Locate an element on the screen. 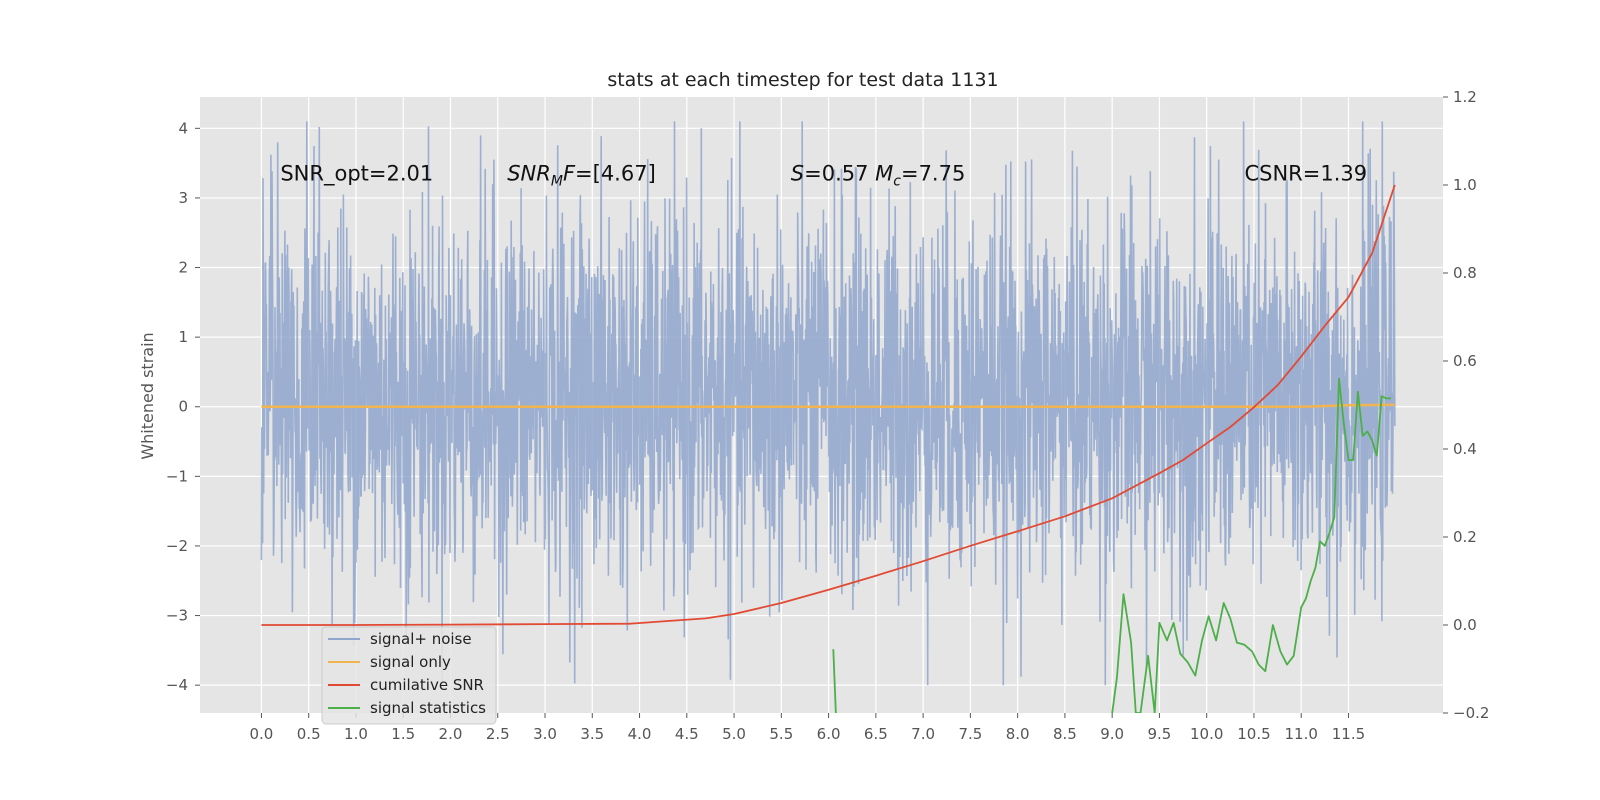 Image resolution: width=1600 pixels, height=800 pixels. x-tick-label: 4.5 is located at coordinates (687, 734).